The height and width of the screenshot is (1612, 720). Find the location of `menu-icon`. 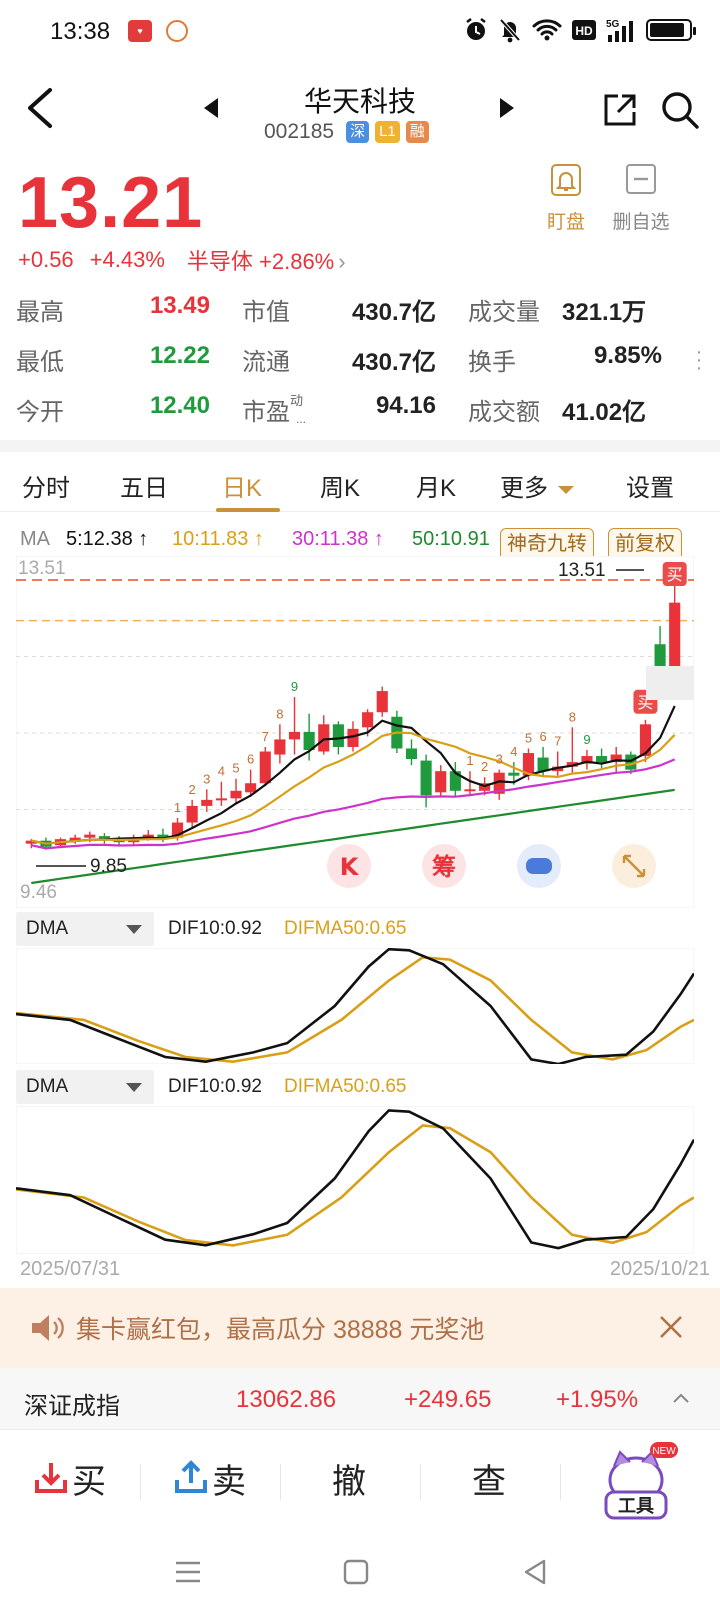

menu-icon is located at coordinates (188, 1572).